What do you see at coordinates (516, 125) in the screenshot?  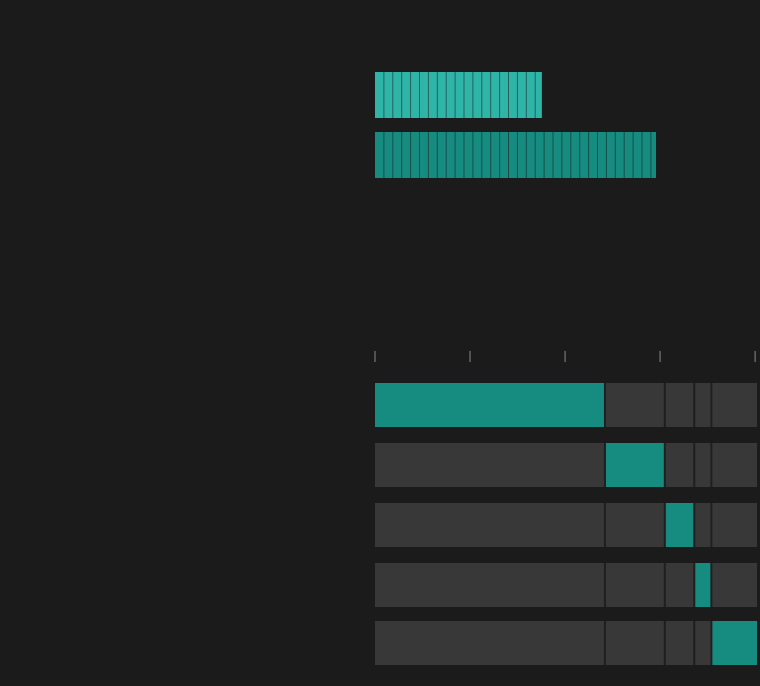 I see `summary-bars` at bounding box center [516, 125].